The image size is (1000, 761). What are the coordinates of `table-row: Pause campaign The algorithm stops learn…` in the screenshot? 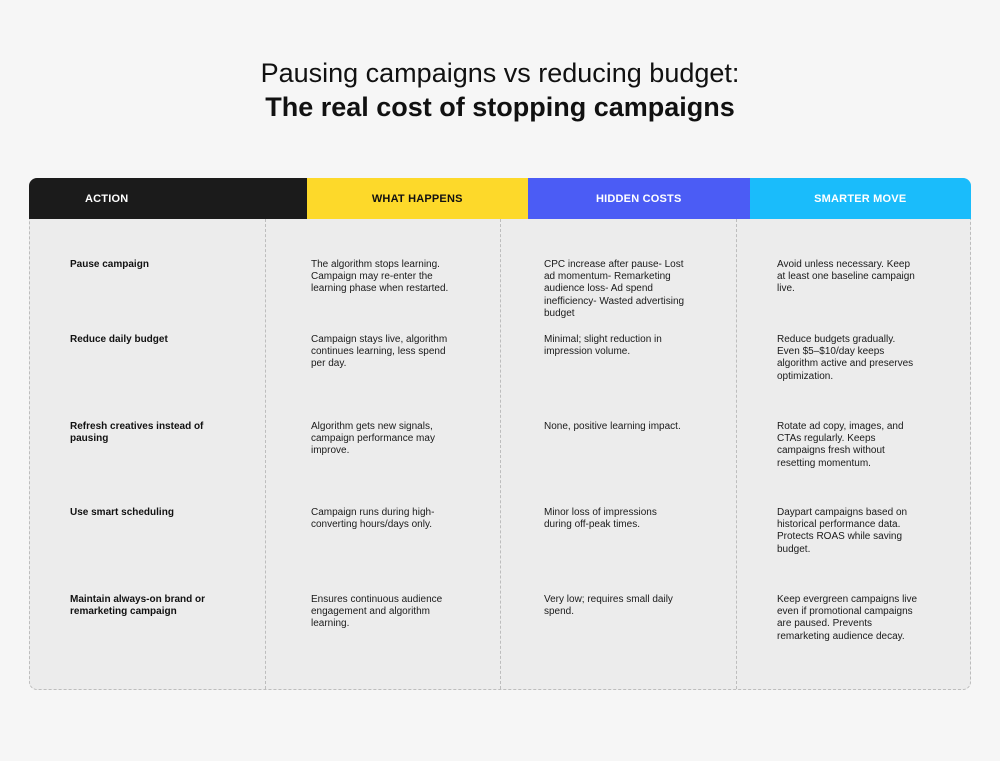 It's located at (500, 289).